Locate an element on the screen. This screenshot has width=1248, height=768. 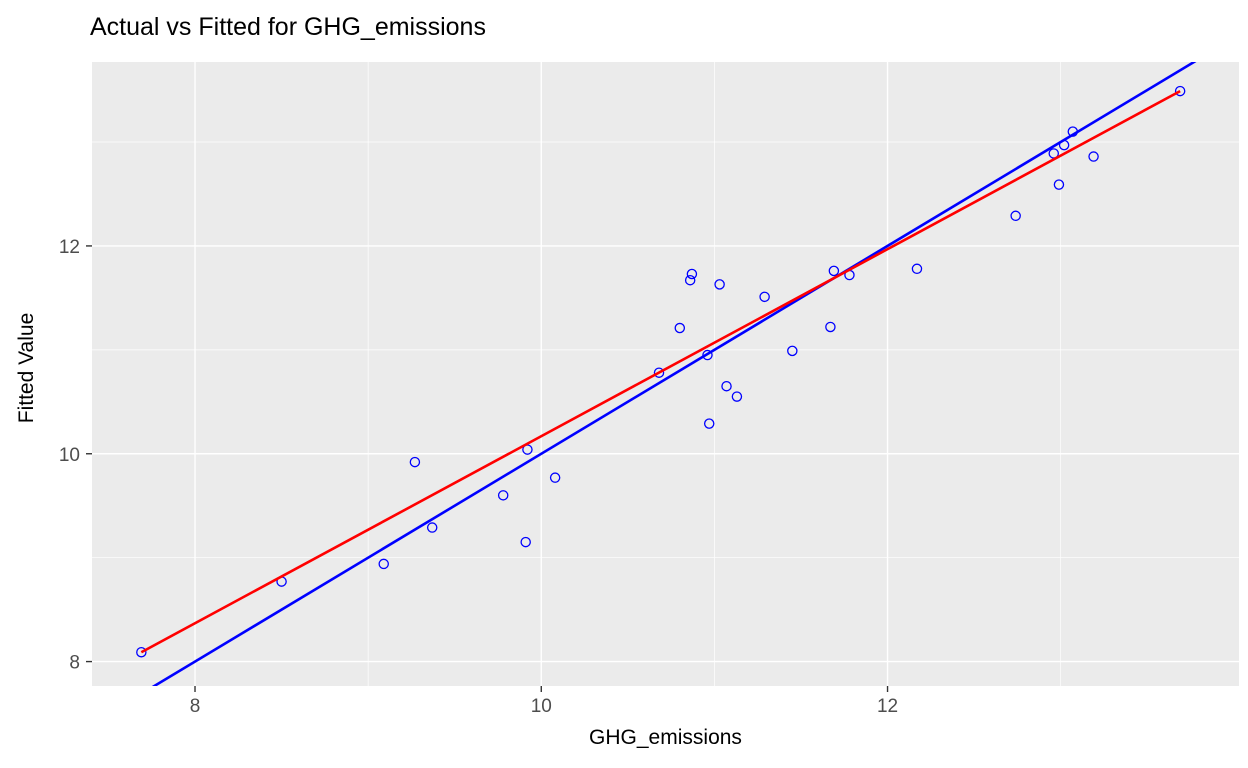
x-tick-label: 10 is located at coordinates (541, 706).